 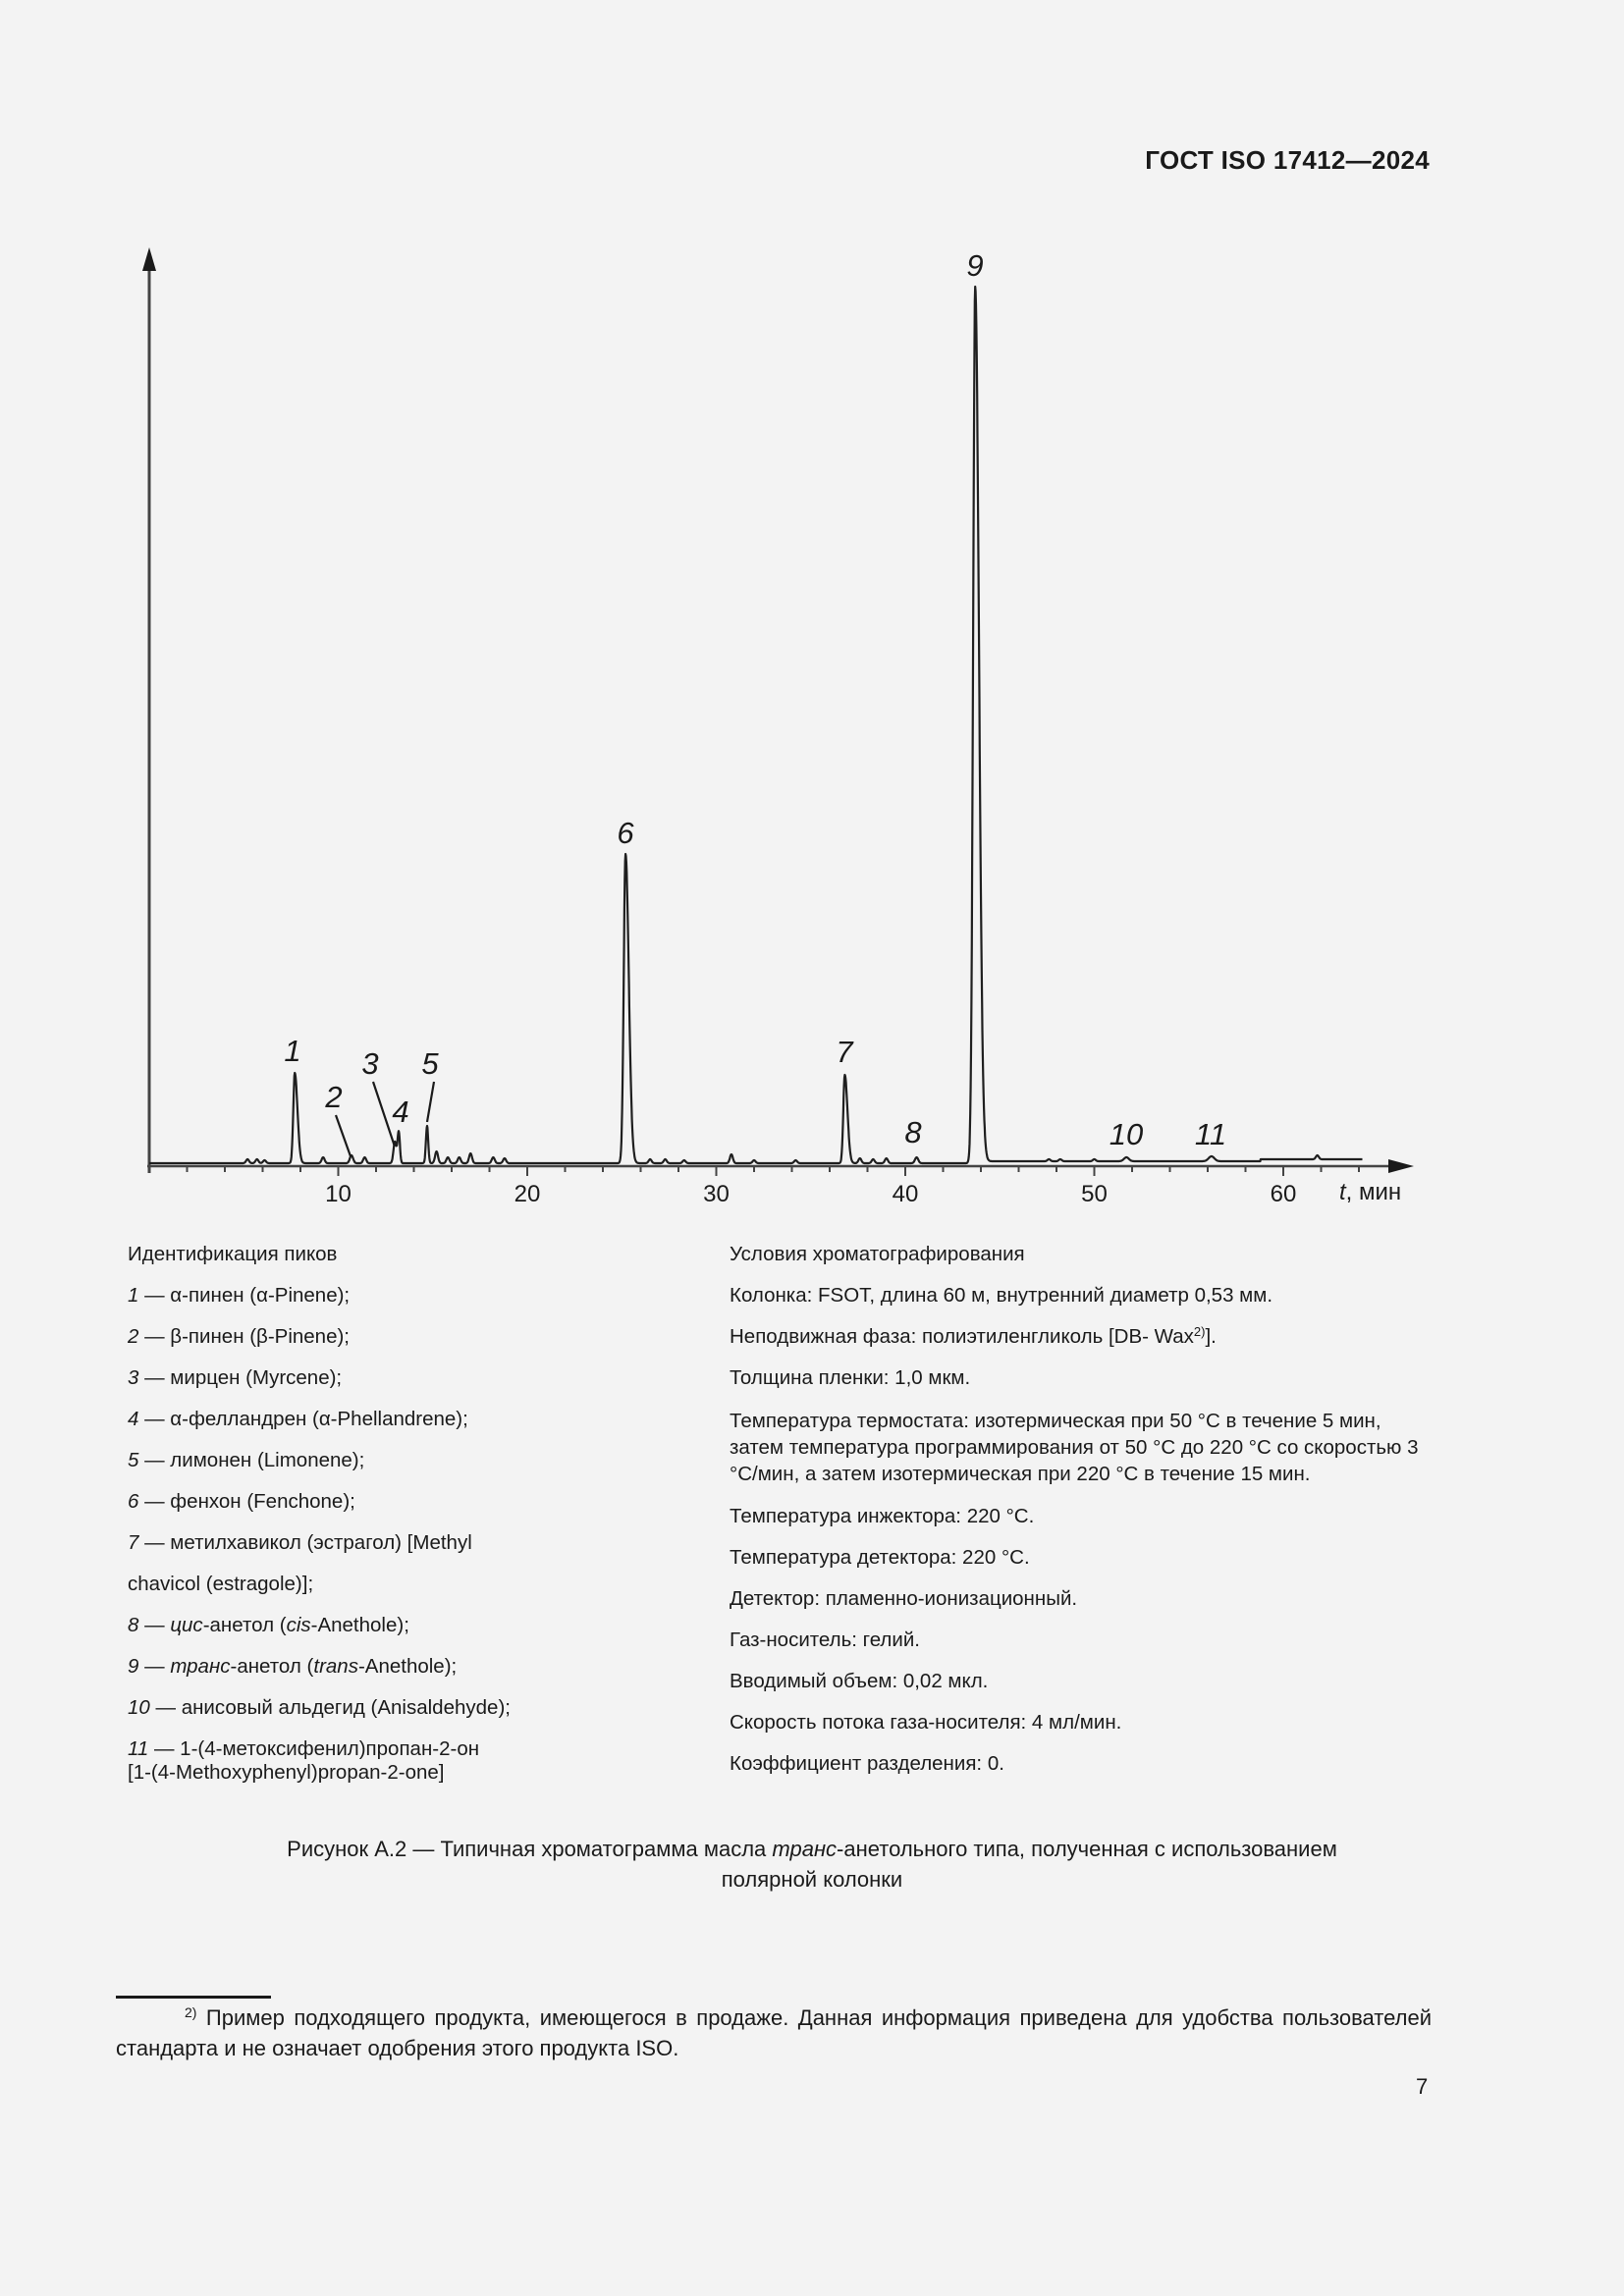 What do you see at coordinates (780, 1183) in the screenshot?
I see `x-axis: 10 20 30 40 50 60 t, мин` at bounding box center [780, 1183].